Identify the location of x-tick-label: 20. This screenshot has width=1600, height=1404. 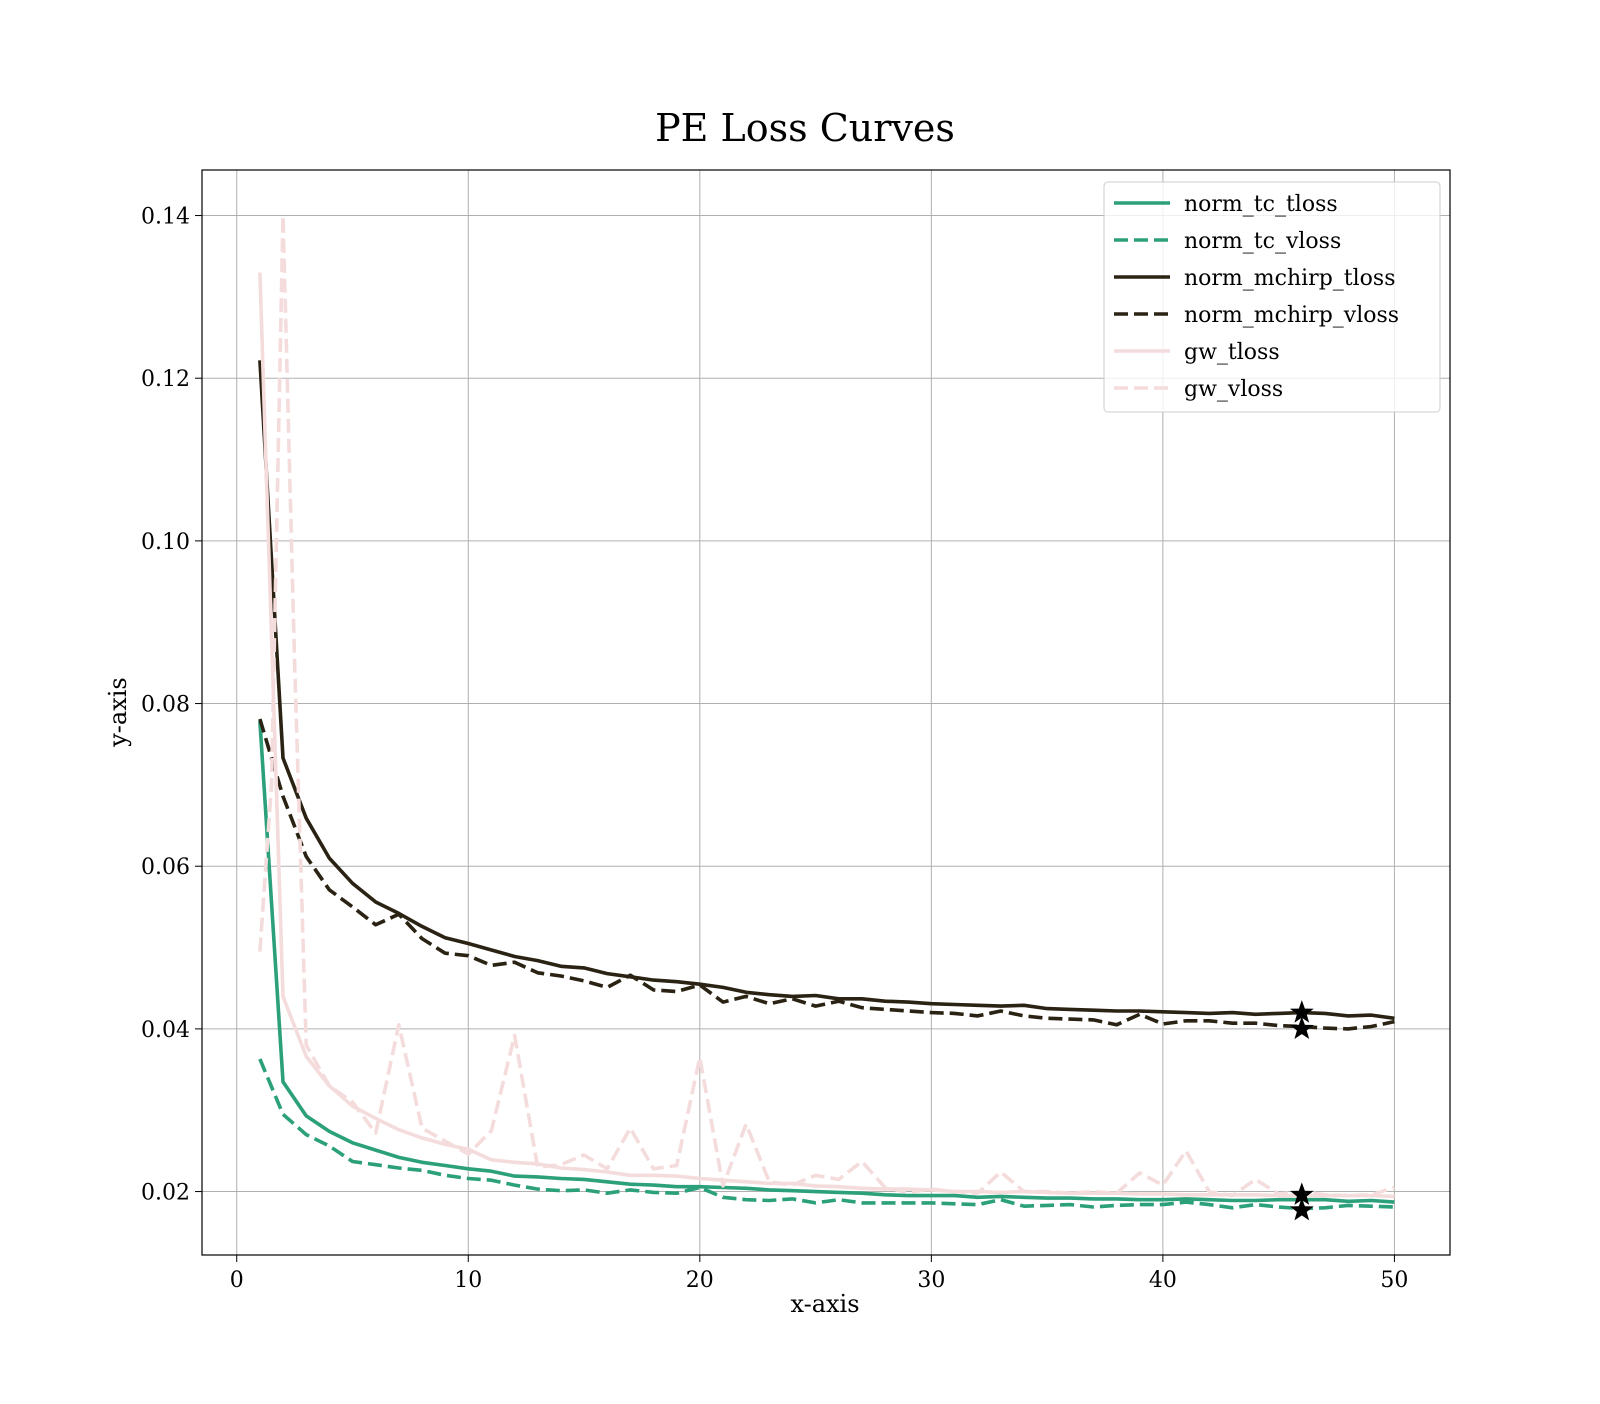
(700, 1280).